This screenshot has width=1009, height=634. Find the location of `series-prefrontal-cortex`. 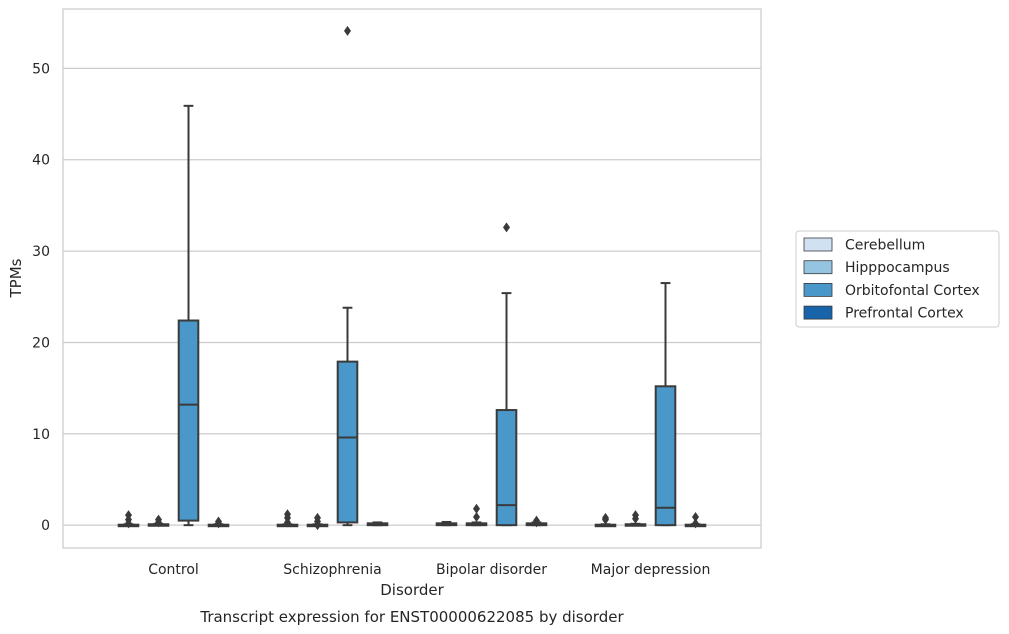

series-prefrontal-cortex is located at coordinates (457, 520).